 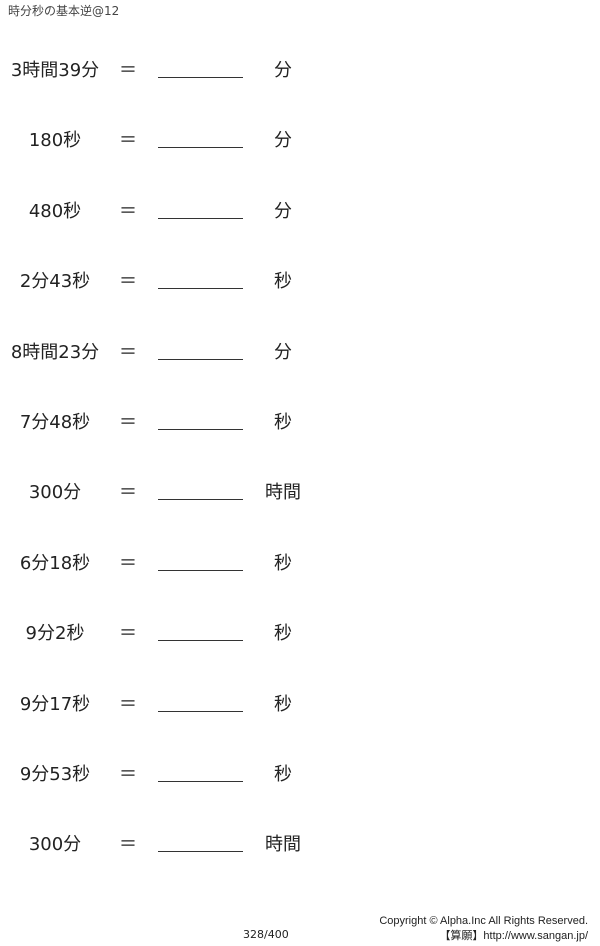 What do you see at coordinates (55, 211) in the screenshot?
I see `problem-expression: 480秒` at bounding box center [55, 211].